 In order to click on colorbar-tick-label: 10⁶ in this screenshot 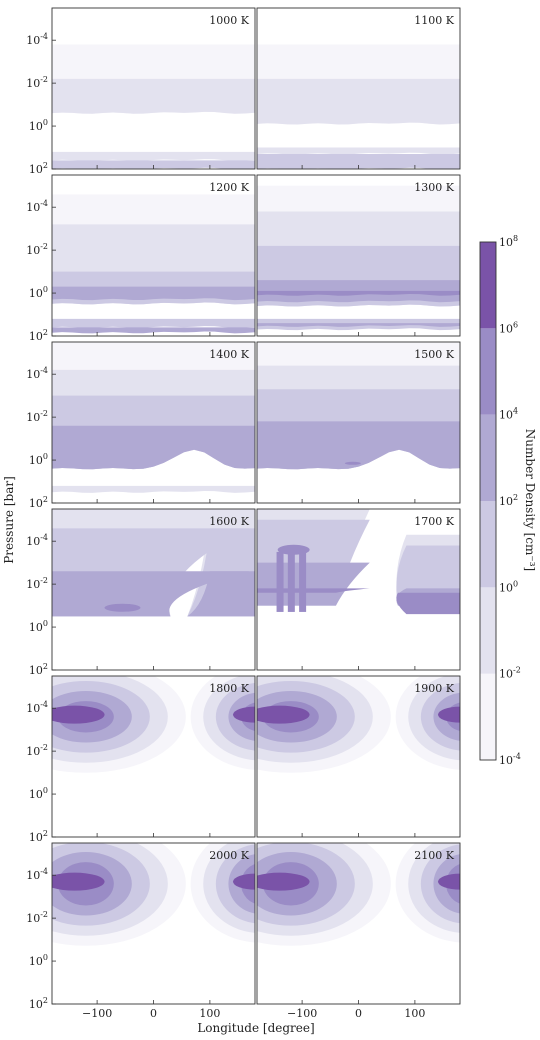, I will do `click(508, 327)`.